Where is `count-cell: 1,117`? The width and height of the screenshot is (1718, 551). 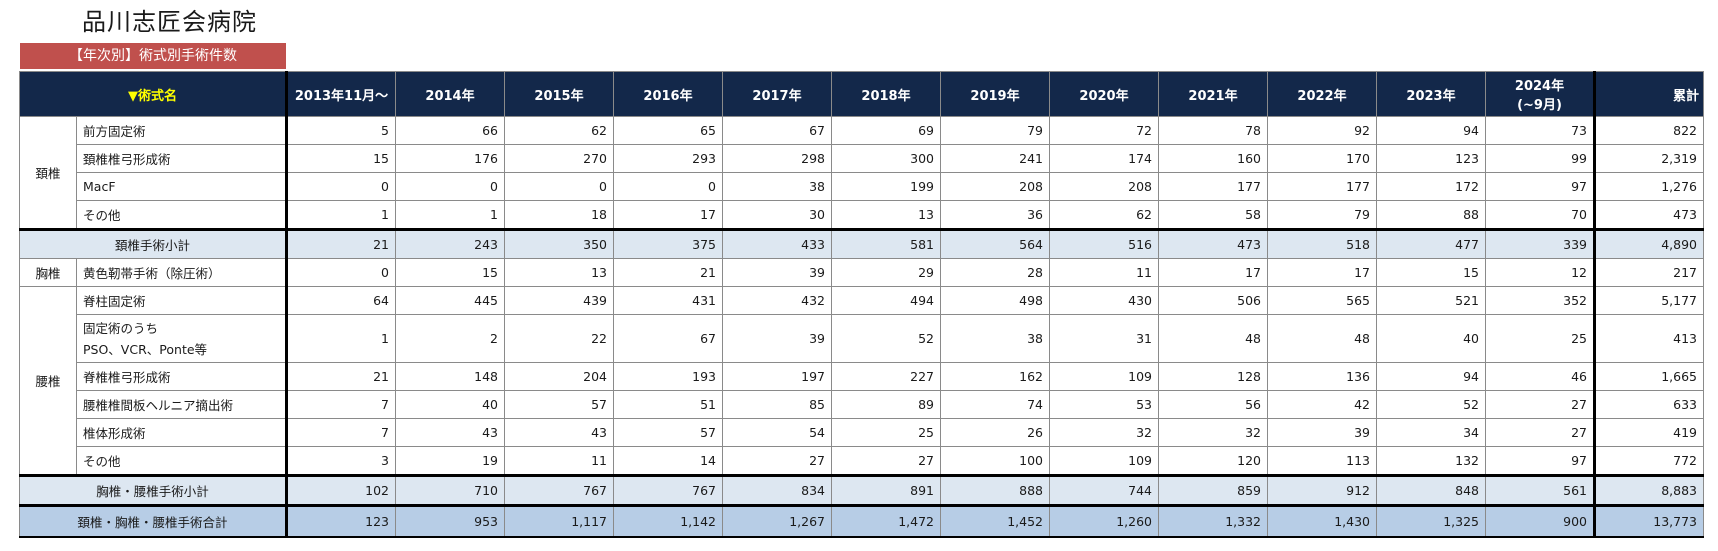 count-cell: 1,117 is located at coordinates (559, 521).